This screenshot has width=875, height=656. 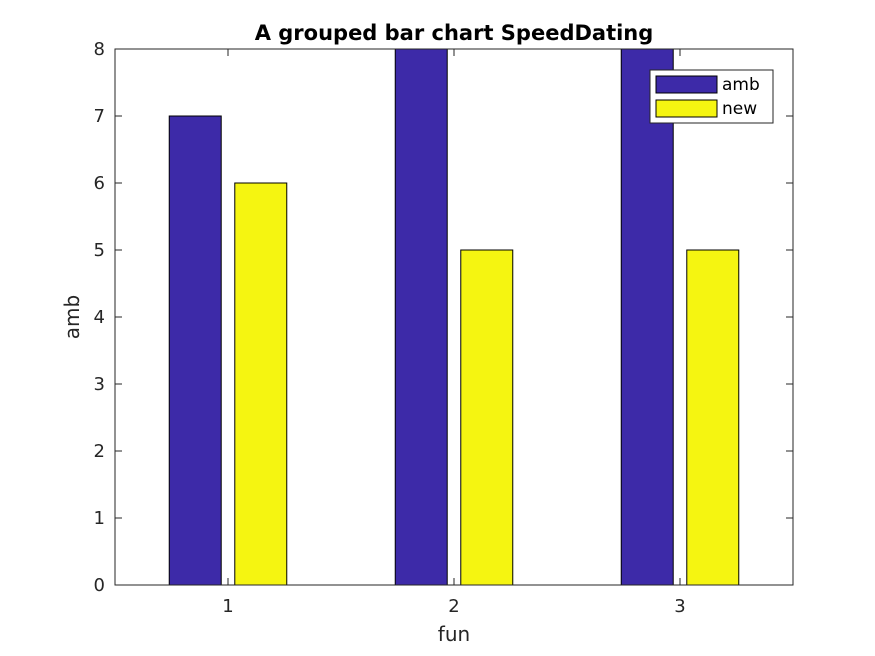 I want to click on x-tick-label: 3, so click(x=679, y=606).